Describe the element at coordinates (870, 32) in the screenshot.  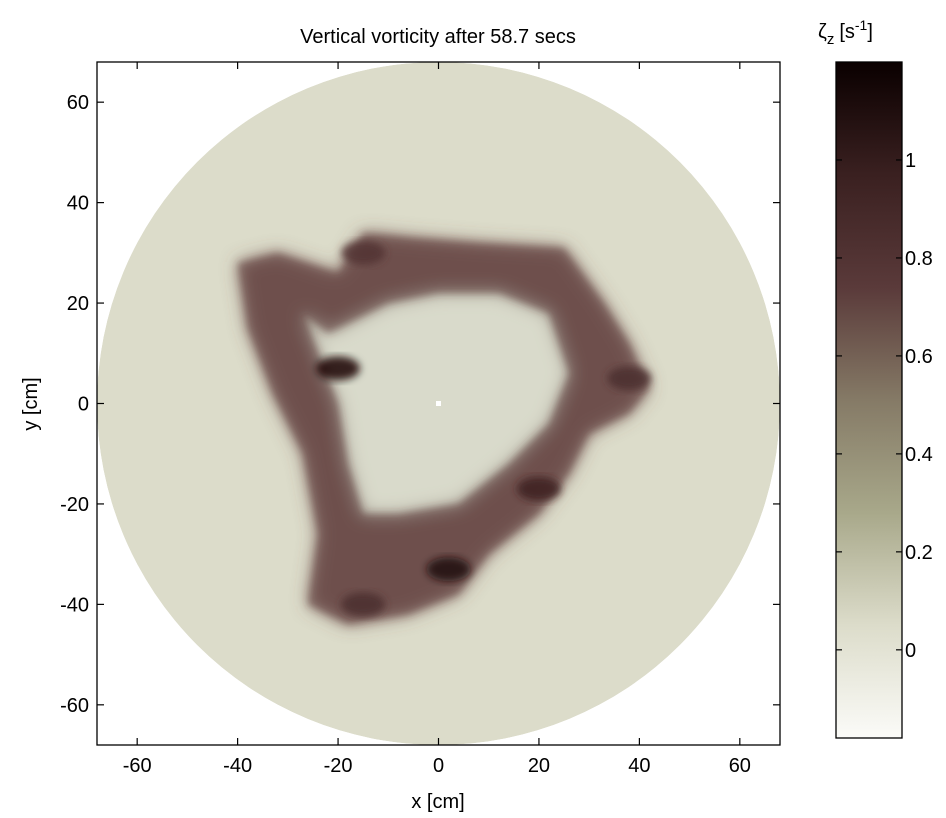
I see `colorbar-label-unit-end: ]` at that location.